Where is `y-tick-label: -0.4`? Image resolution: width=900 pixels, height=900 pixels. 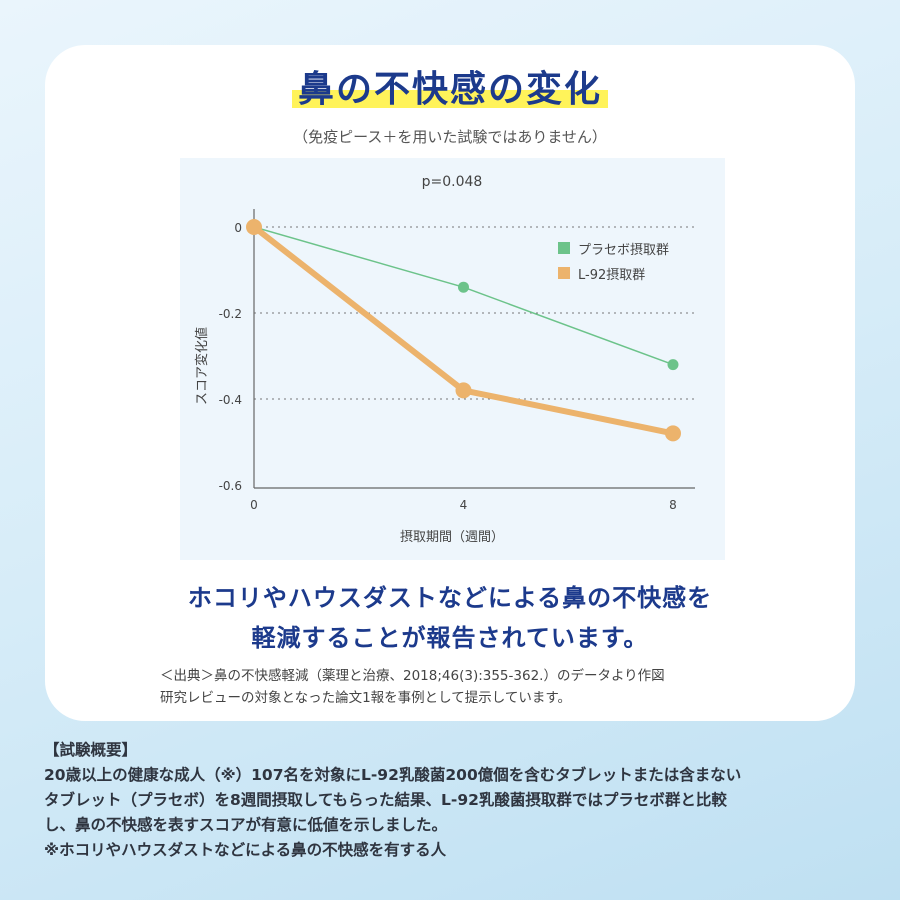 y-tick-label: -0.4 is located at coordinates (230, 400).